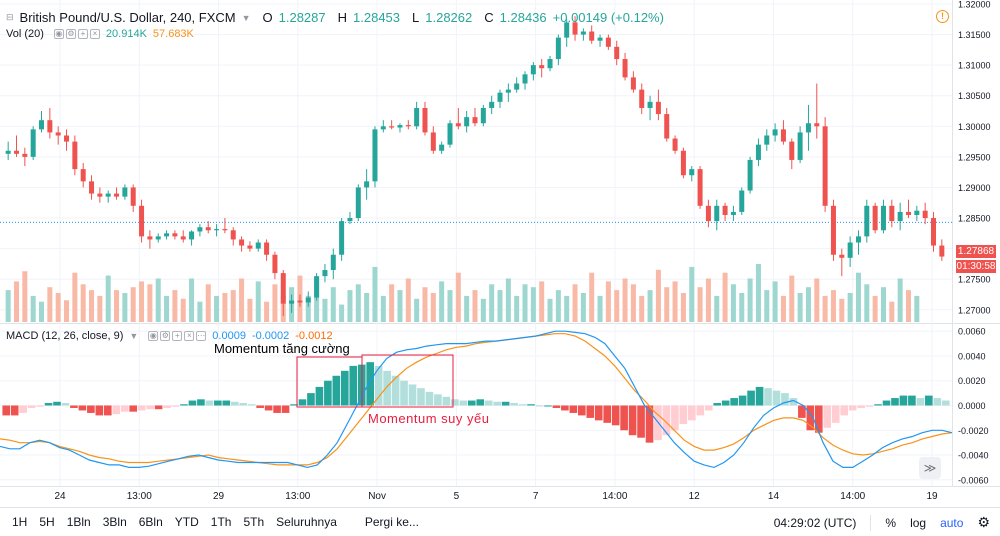  Describe the element at coordinates (976, 266) in the screenshot. I see `countdown-badge: 01:30:58` at that location.